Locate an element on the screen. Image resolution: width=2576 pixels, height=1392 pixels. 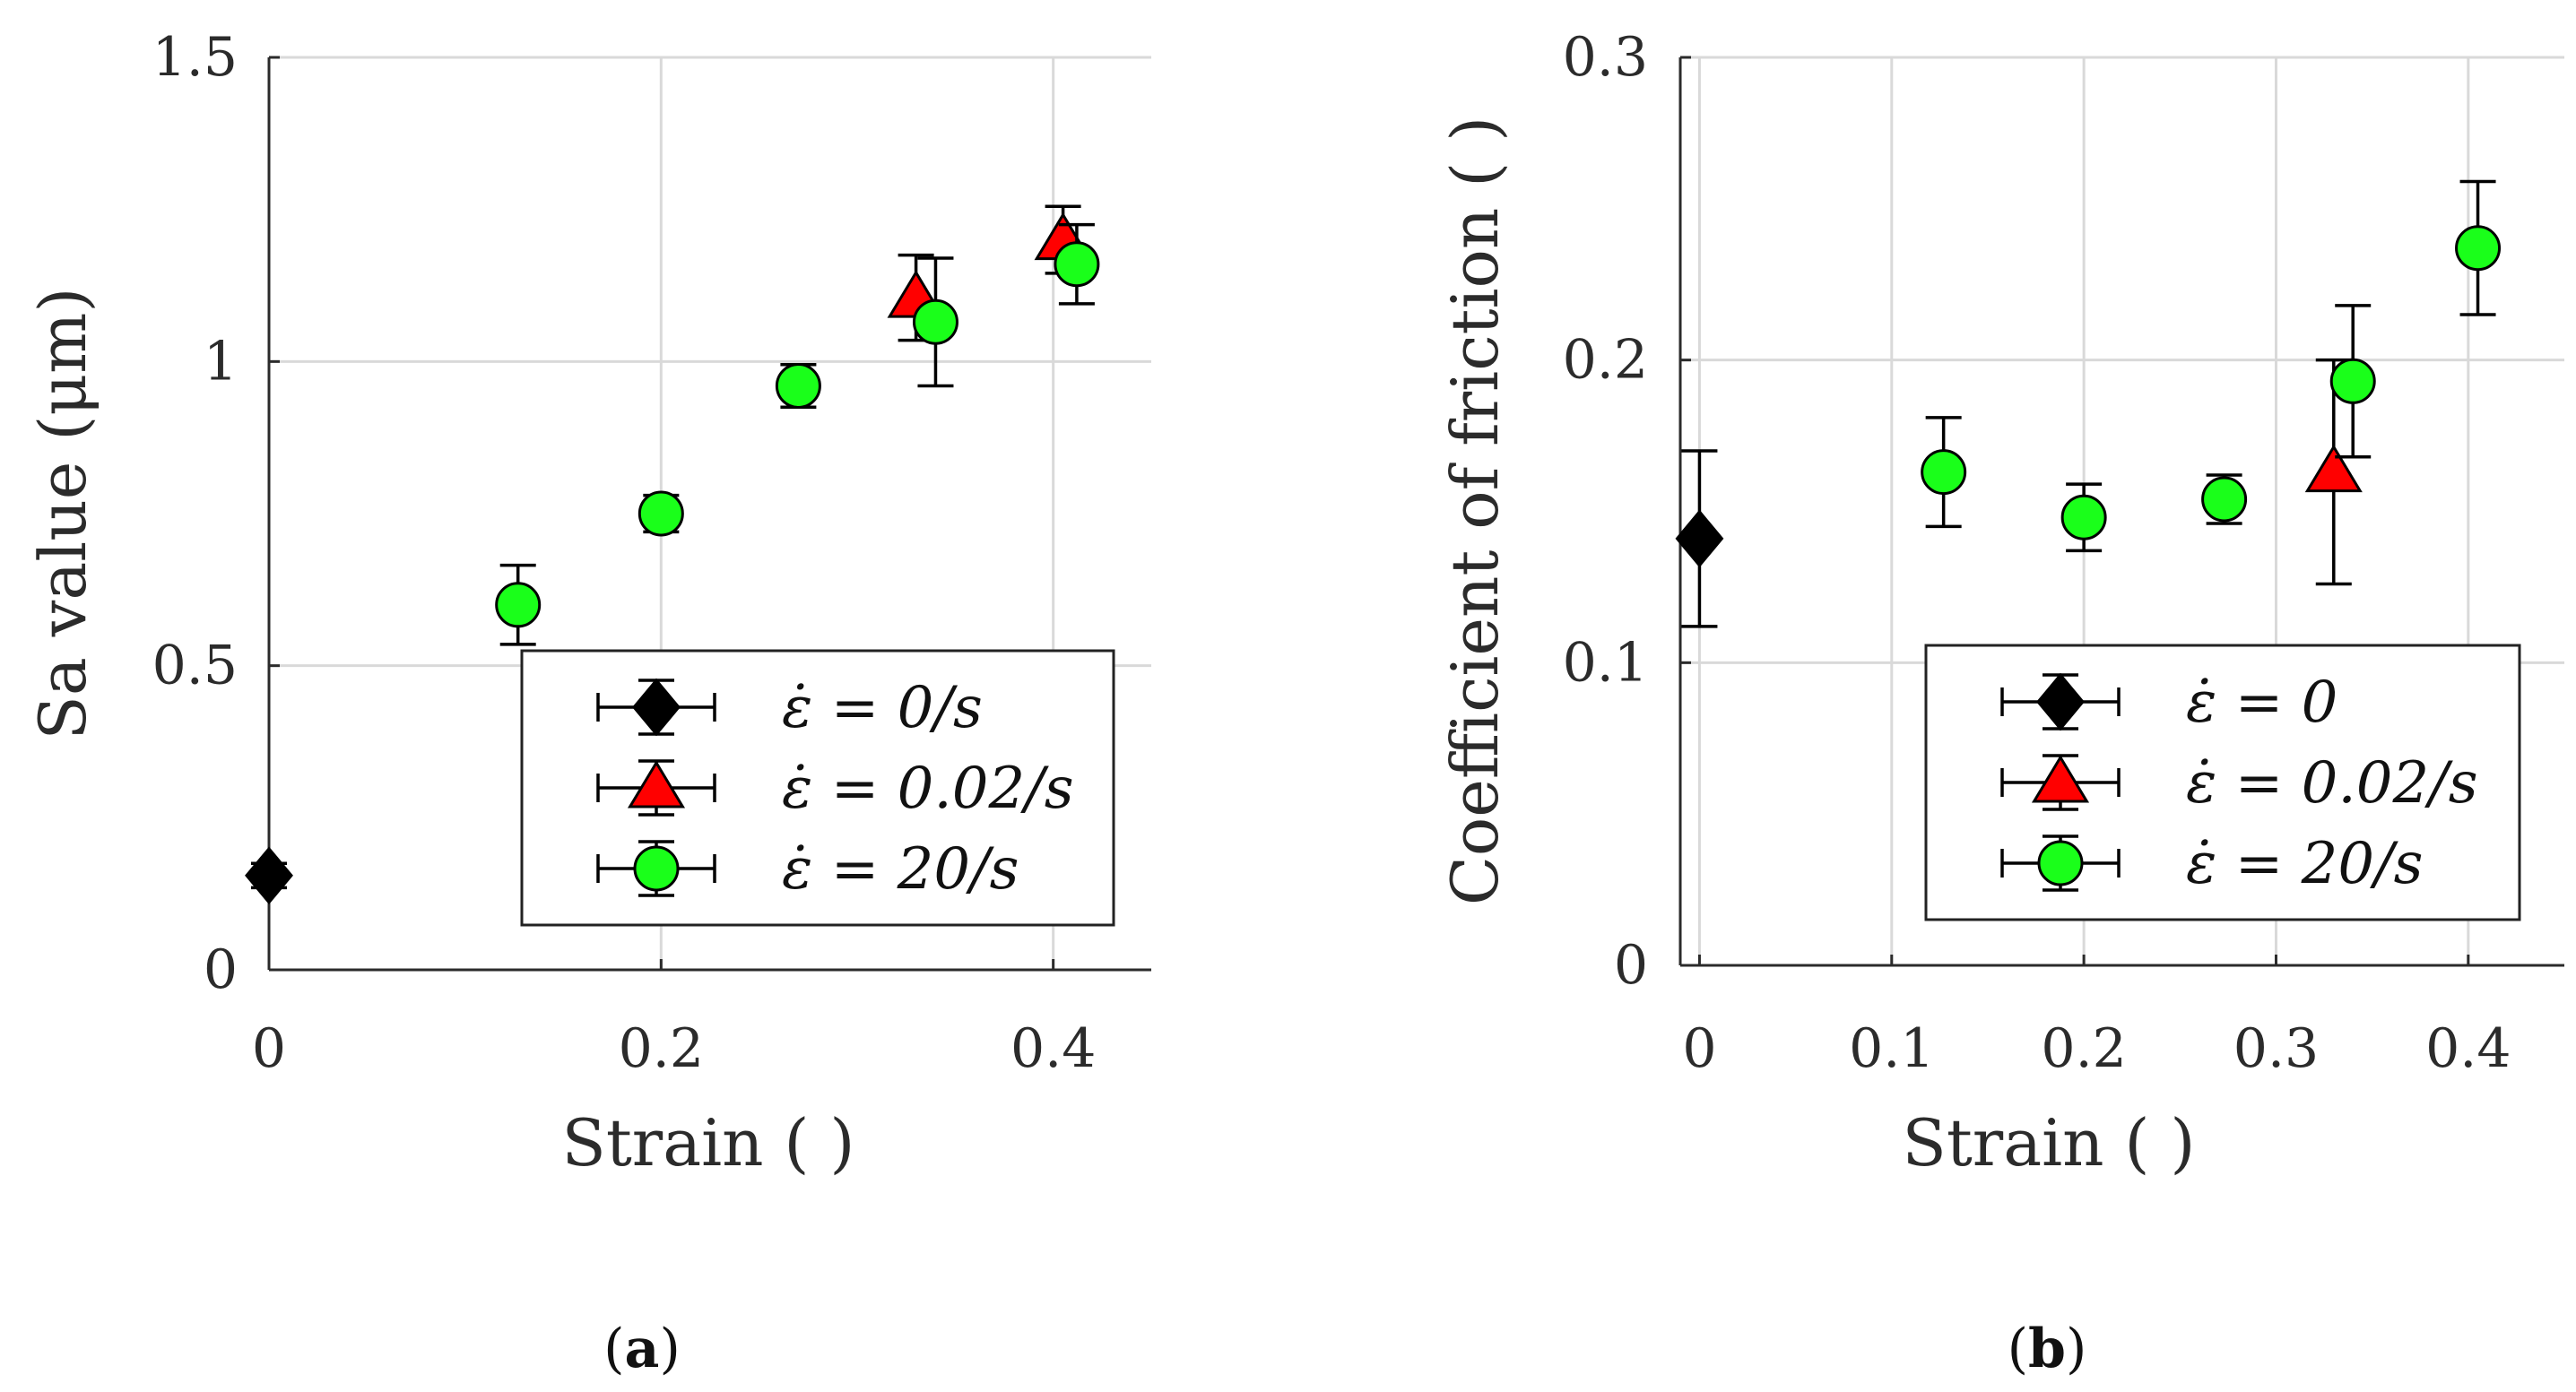
caption-a-letter: a is located at coordinates (642, 1349).